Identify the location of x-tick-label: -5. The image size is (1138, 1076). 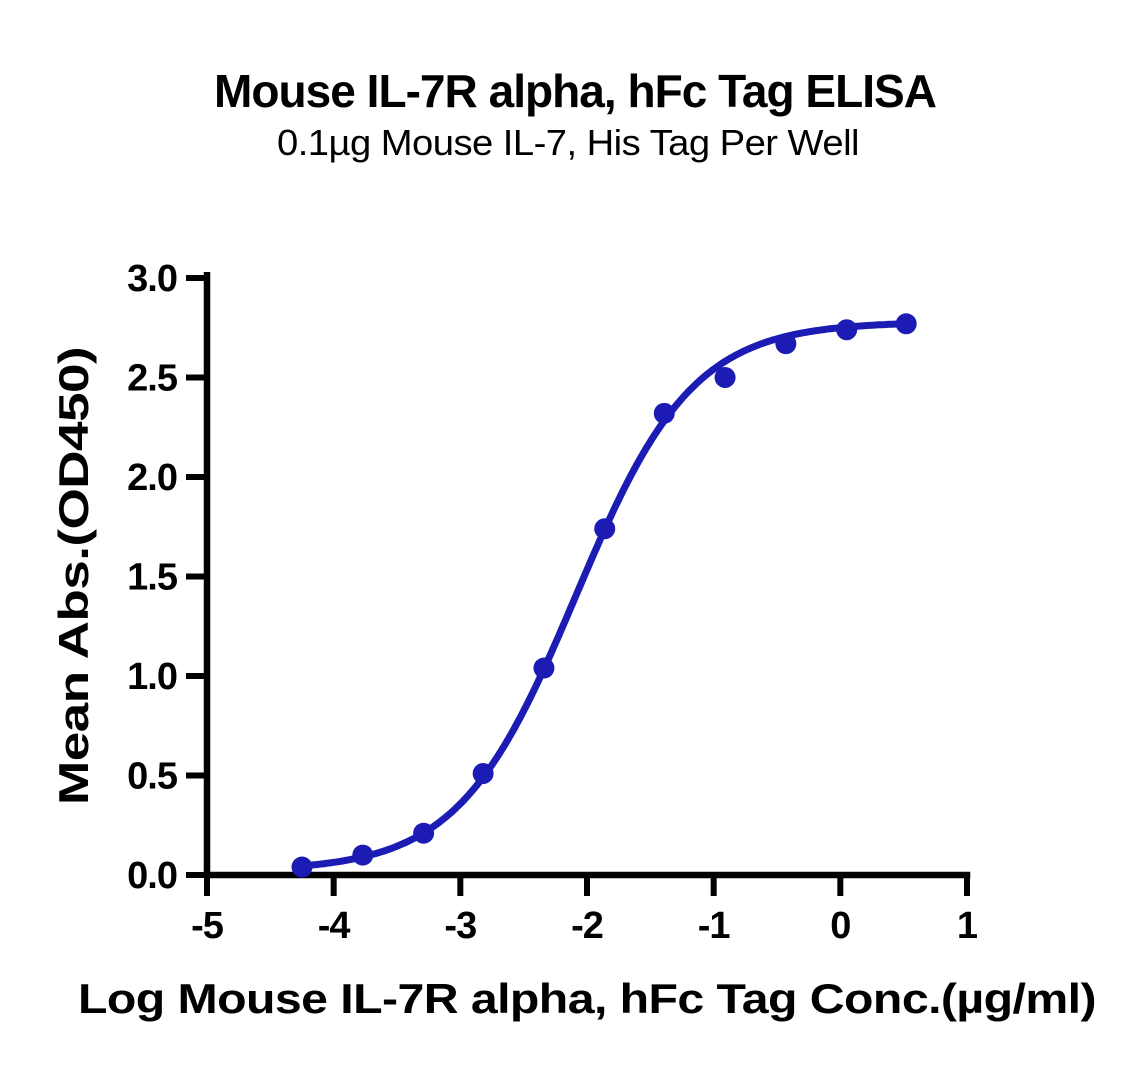
(207, 926).